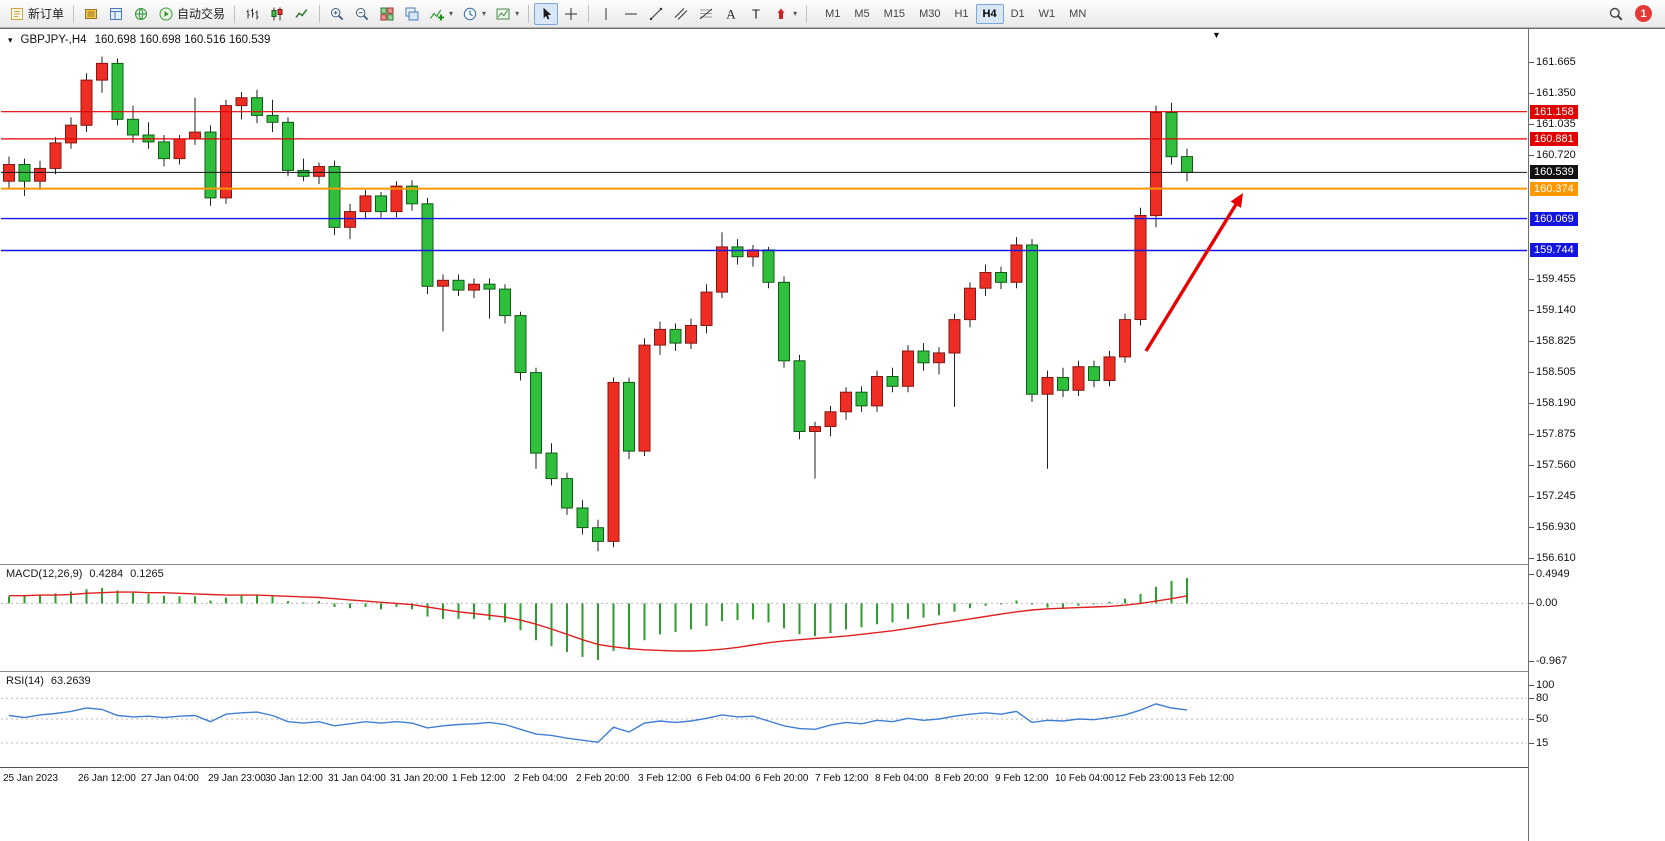 Image resolution: width=1665 pixels, height=841 pixels. I want to click on bar-chart-button, so click(252, 14).